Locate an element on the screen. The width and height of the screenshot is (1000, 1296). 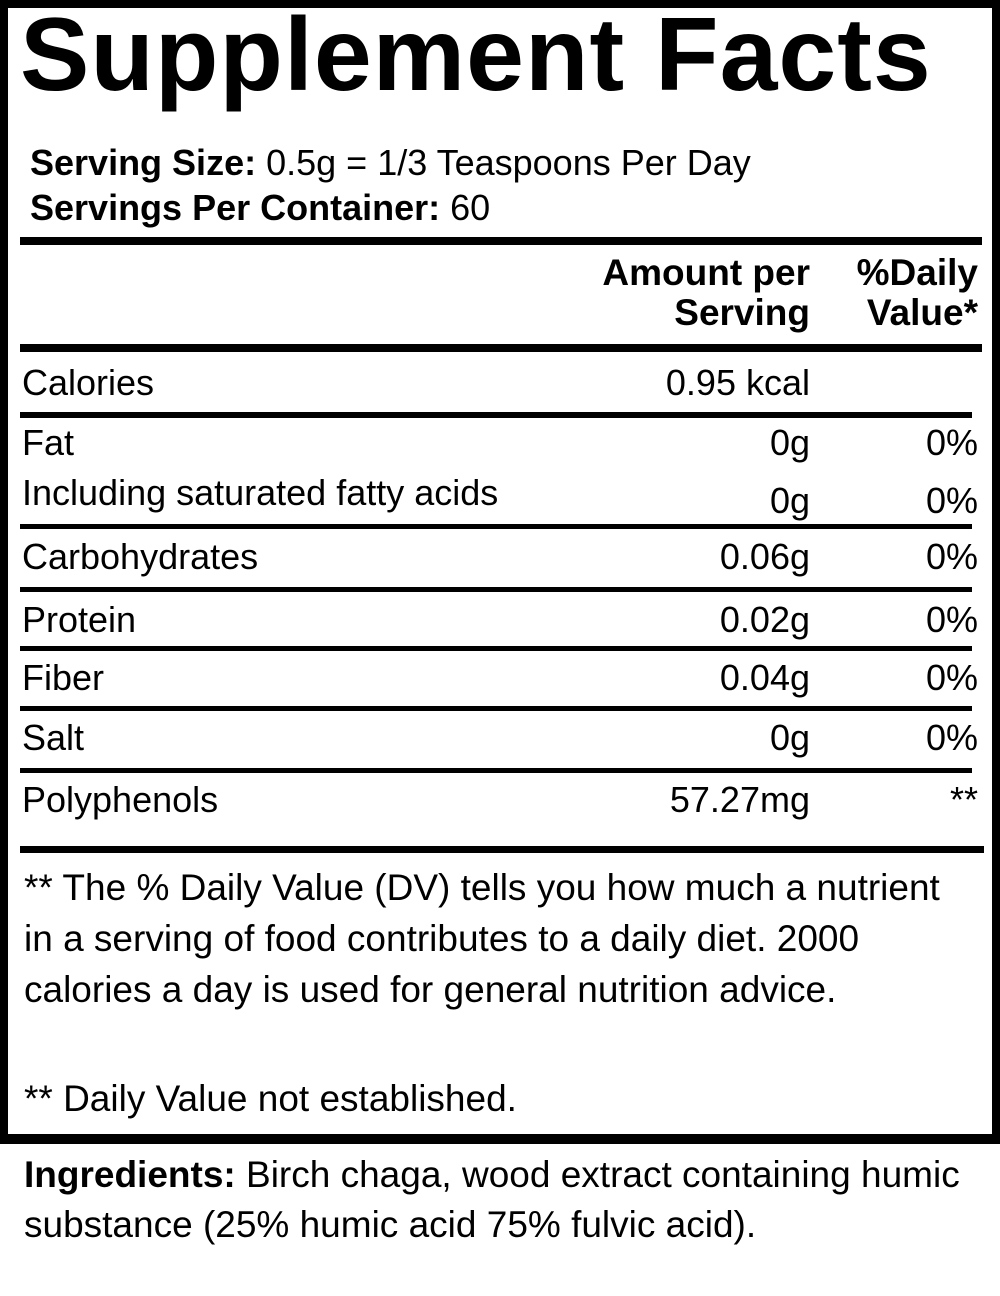
panel-title: Supplement Facts is located at coordinates (476, 56).